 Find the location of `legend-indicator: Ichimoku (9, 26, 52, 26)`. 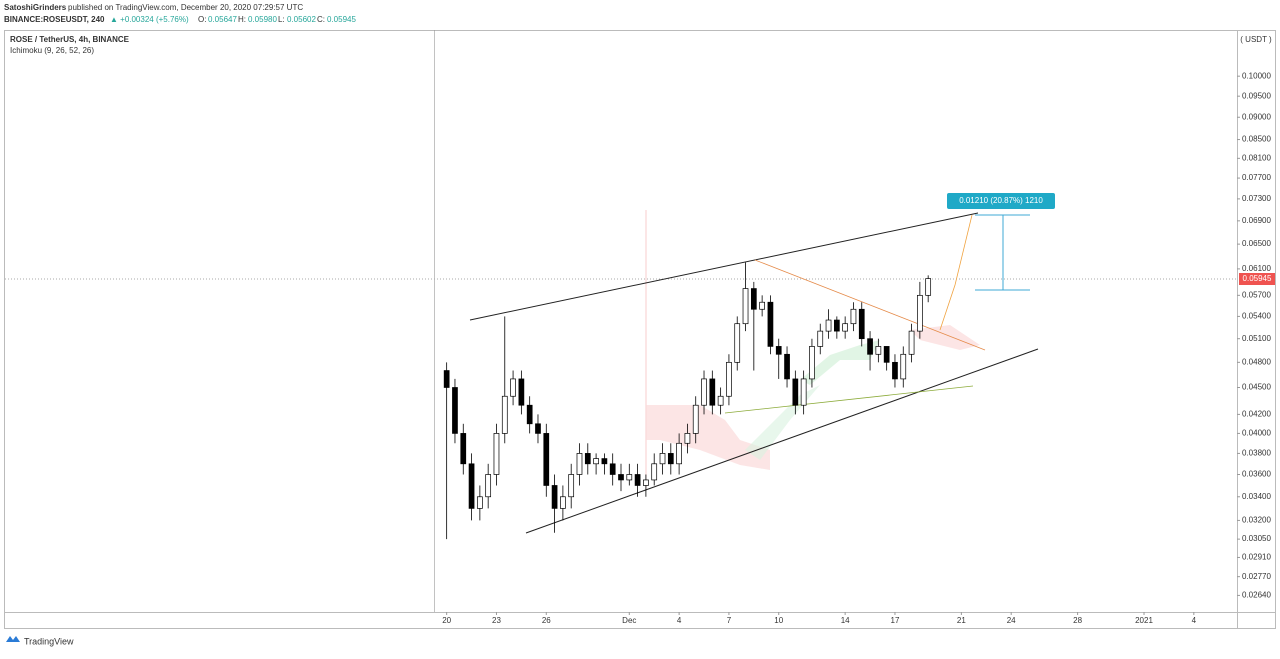

legend-indicator: Ichimoku (9, 26, 52, 26) is located at coordinates (52, 50).